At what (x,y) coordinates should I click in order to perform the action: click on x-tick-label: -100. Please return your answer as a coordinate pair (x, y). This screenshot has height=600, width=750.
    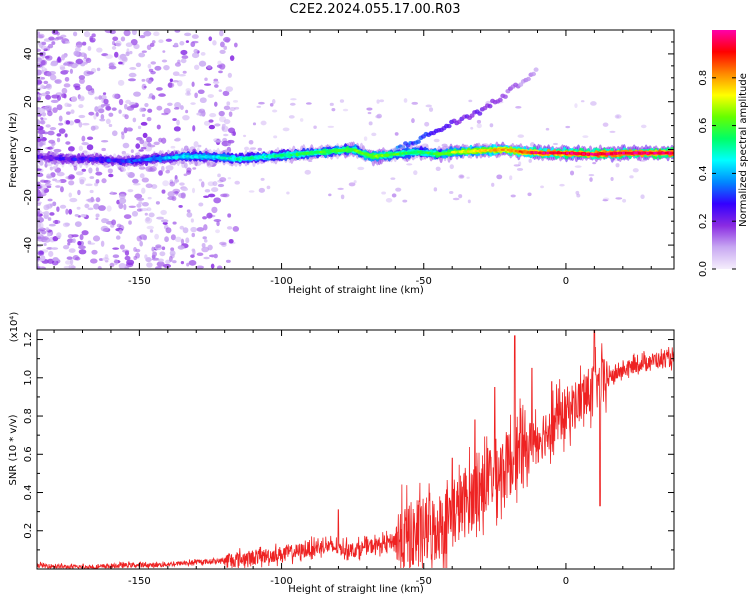
    Looking at the image, I should click on (281, 581).